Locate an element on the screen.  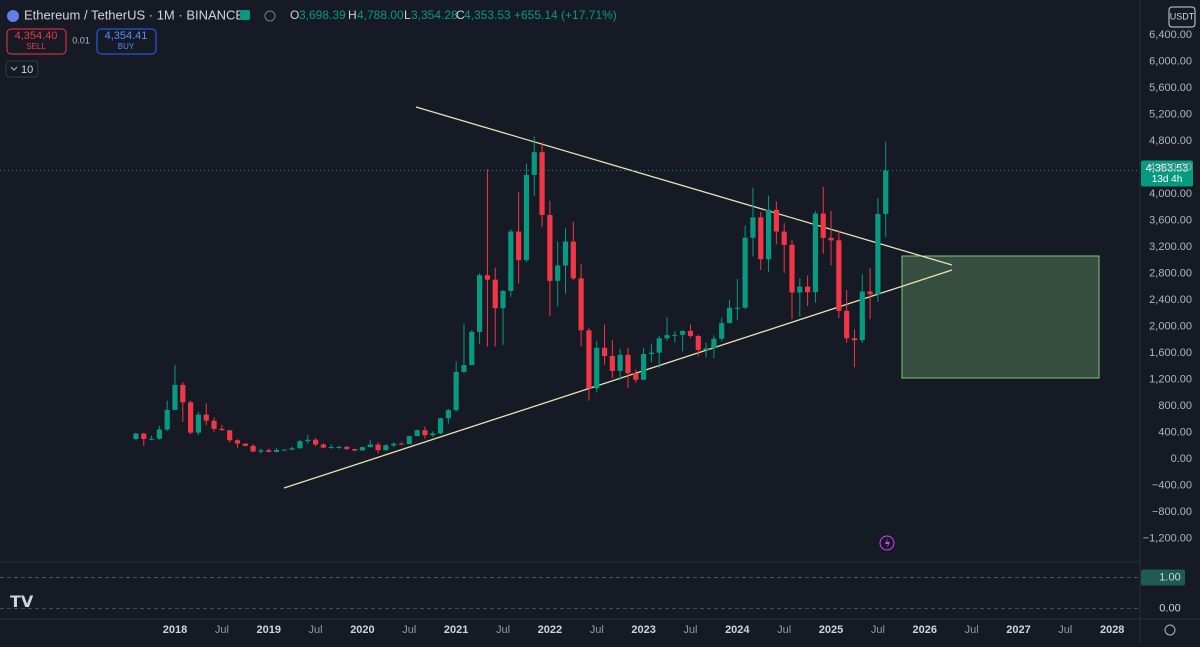
tv-logo: 𝗧𝗩 is located at coordinates (22, 602).